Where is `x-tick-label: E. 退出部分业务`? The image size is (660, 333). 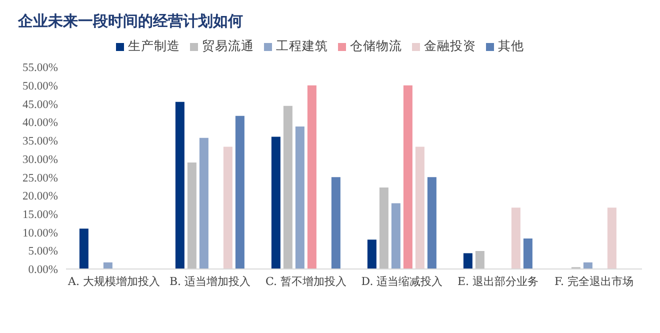 x-tick-label: E. 退出部分业务 is located at coordinates (498, 281).